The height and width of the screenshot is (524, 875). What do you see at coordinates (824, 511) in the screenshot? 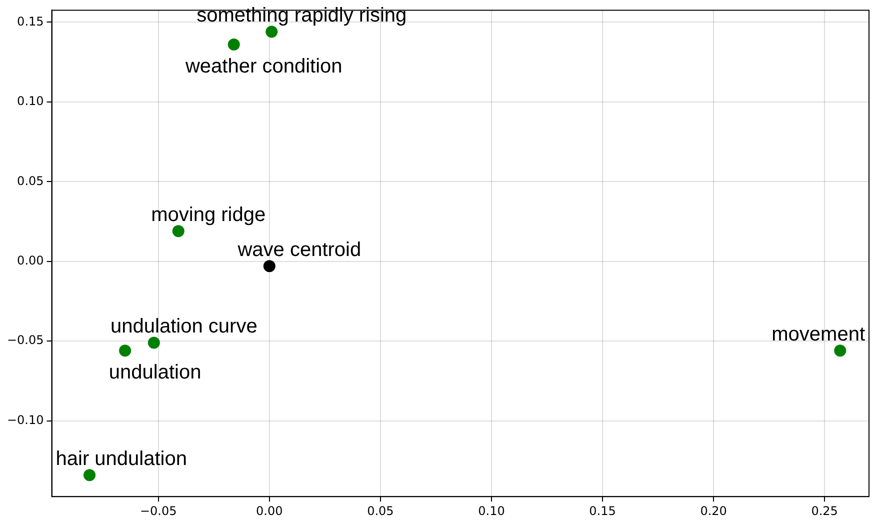
I see `x-tick-label: 0.25` at bounding box center [824, 511].